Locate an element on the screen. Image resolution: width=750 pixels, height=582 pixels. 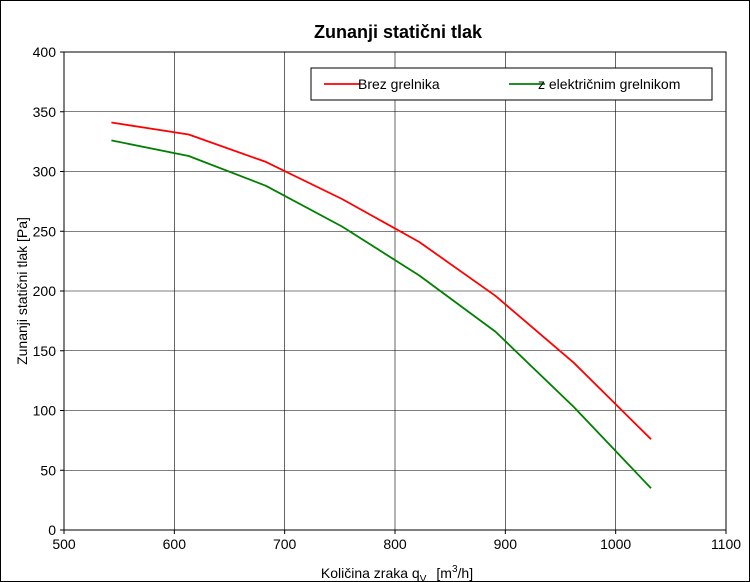
y-tick-label: 200 is located at coordinates (45, 291).